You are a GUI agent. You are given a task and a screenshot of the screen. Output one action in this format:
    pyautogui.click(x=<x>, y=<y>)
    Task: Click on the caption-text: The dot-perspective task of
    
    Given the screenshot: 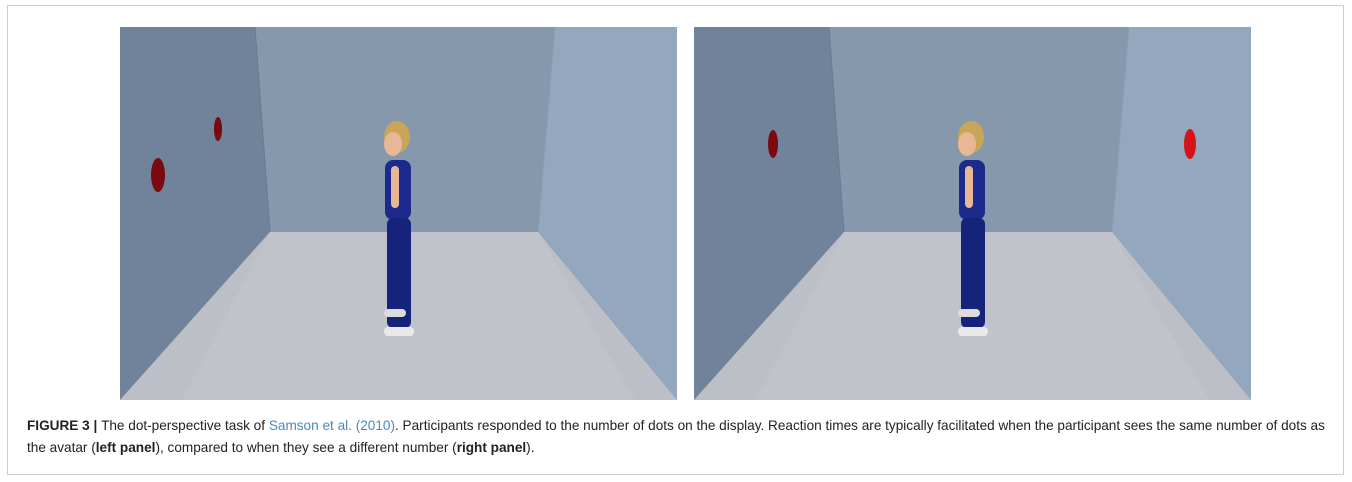 What is the action you would take?
    pyautogui.click(x=185, y=425)
    